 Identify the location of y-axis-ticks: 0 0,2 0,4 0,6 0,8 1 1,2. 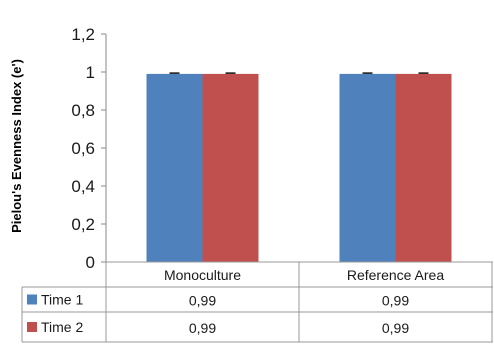
(89, 148).